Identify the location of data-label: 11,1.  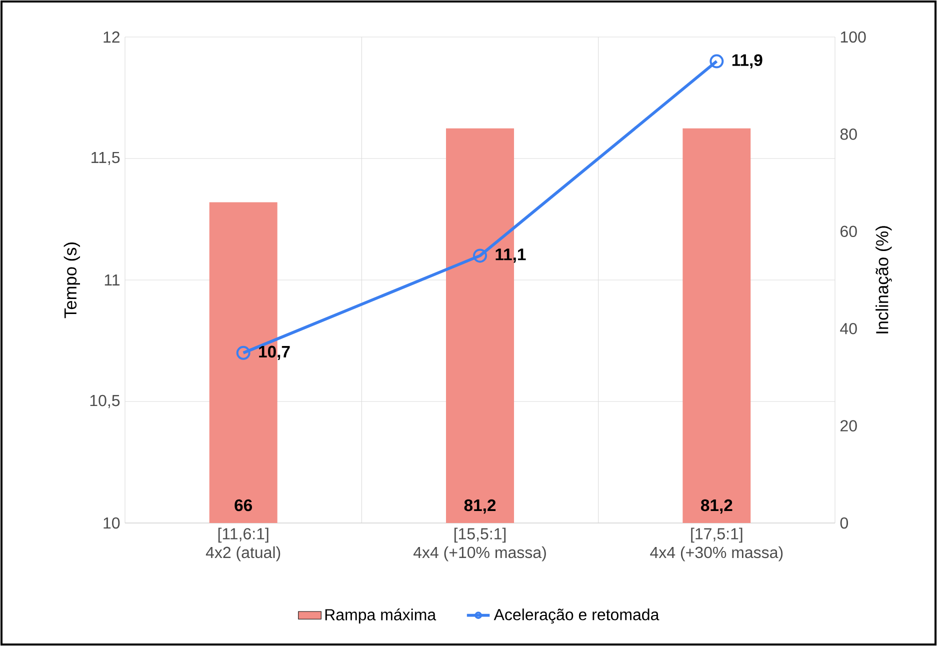
(511, 255).